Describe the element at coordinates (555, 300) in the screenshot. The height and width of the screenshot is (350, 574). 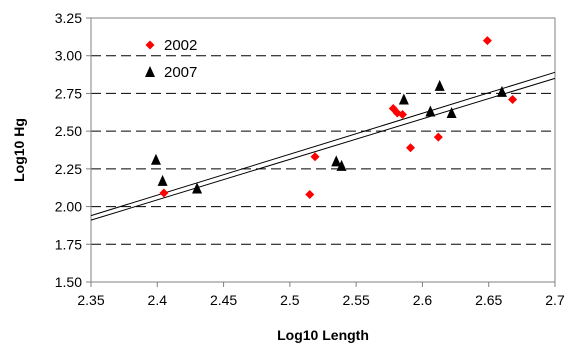
I see `x-tick-label: 2.7` at that location.